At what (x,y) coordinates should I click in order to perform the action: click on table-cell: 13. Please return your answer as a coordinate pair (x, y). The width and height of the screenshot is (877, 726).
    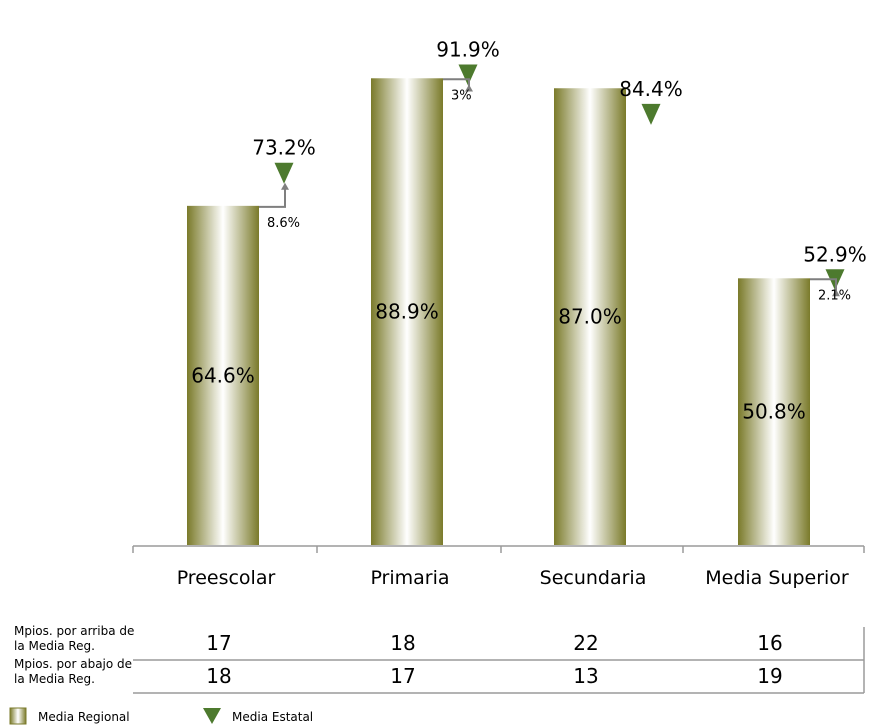
    Looking at the image, I should click on (585, 676).